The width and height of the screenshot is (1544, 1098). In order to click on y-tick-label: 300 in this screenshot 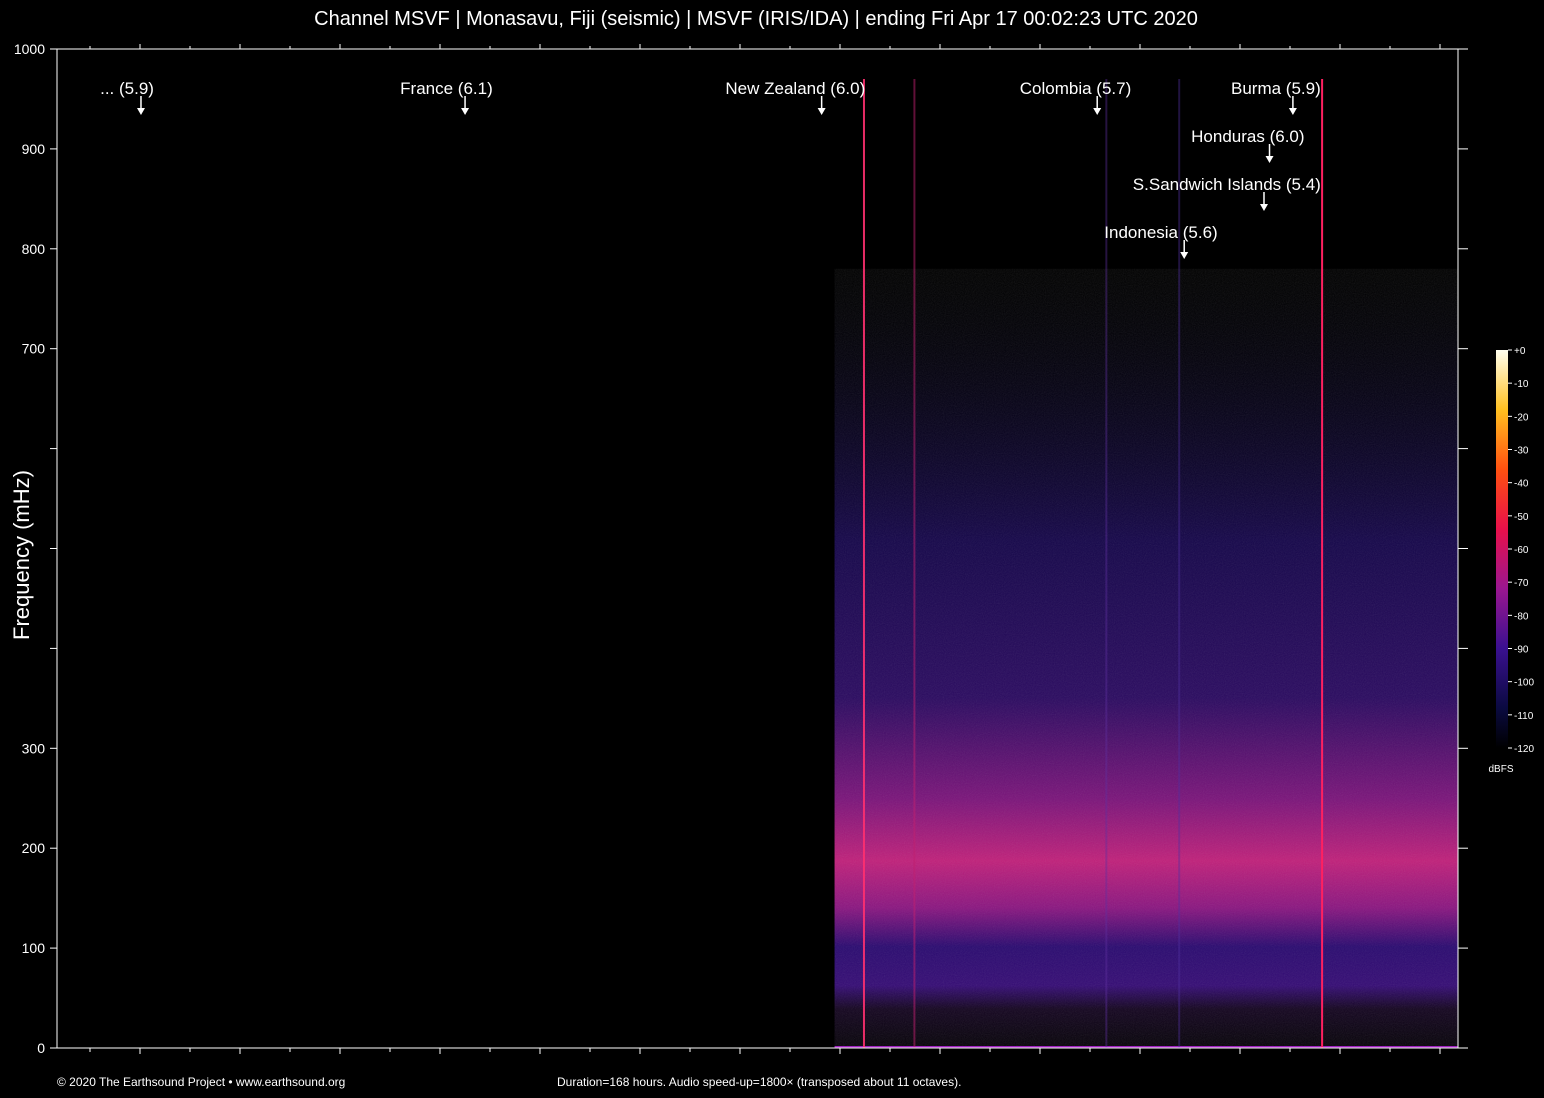, I will do `click(34, 748)`.